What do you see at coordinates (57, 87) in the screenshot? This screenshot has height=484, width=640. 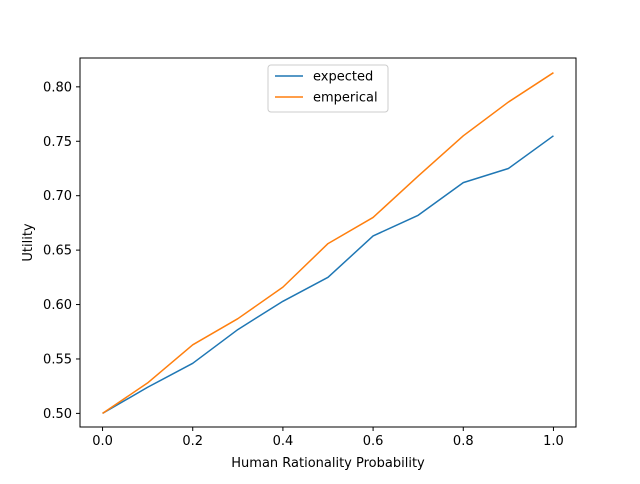 I see `y-tick-label: 0.80` at bounding box center [57, 87].